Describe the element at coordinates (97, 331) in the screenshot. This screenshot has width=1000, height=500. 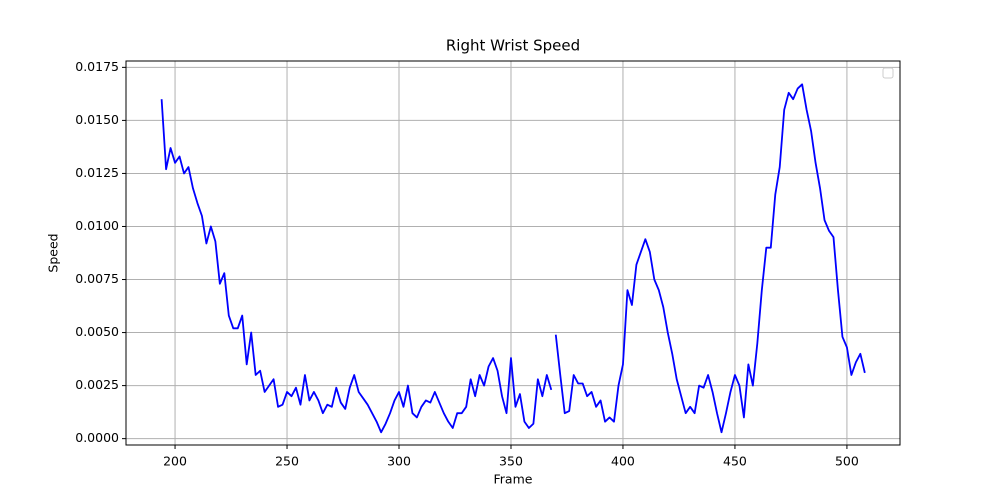
I see `y-tick-label: 0.0050` at that location.